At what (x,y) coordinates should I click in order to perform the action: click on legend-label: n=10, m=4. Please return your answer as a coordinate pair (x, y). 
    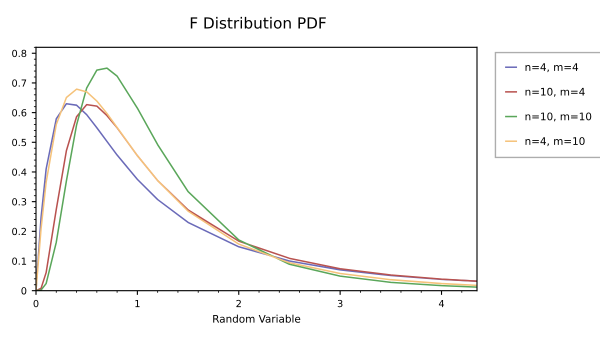
    Looking at the image, I should click on (555, 92).